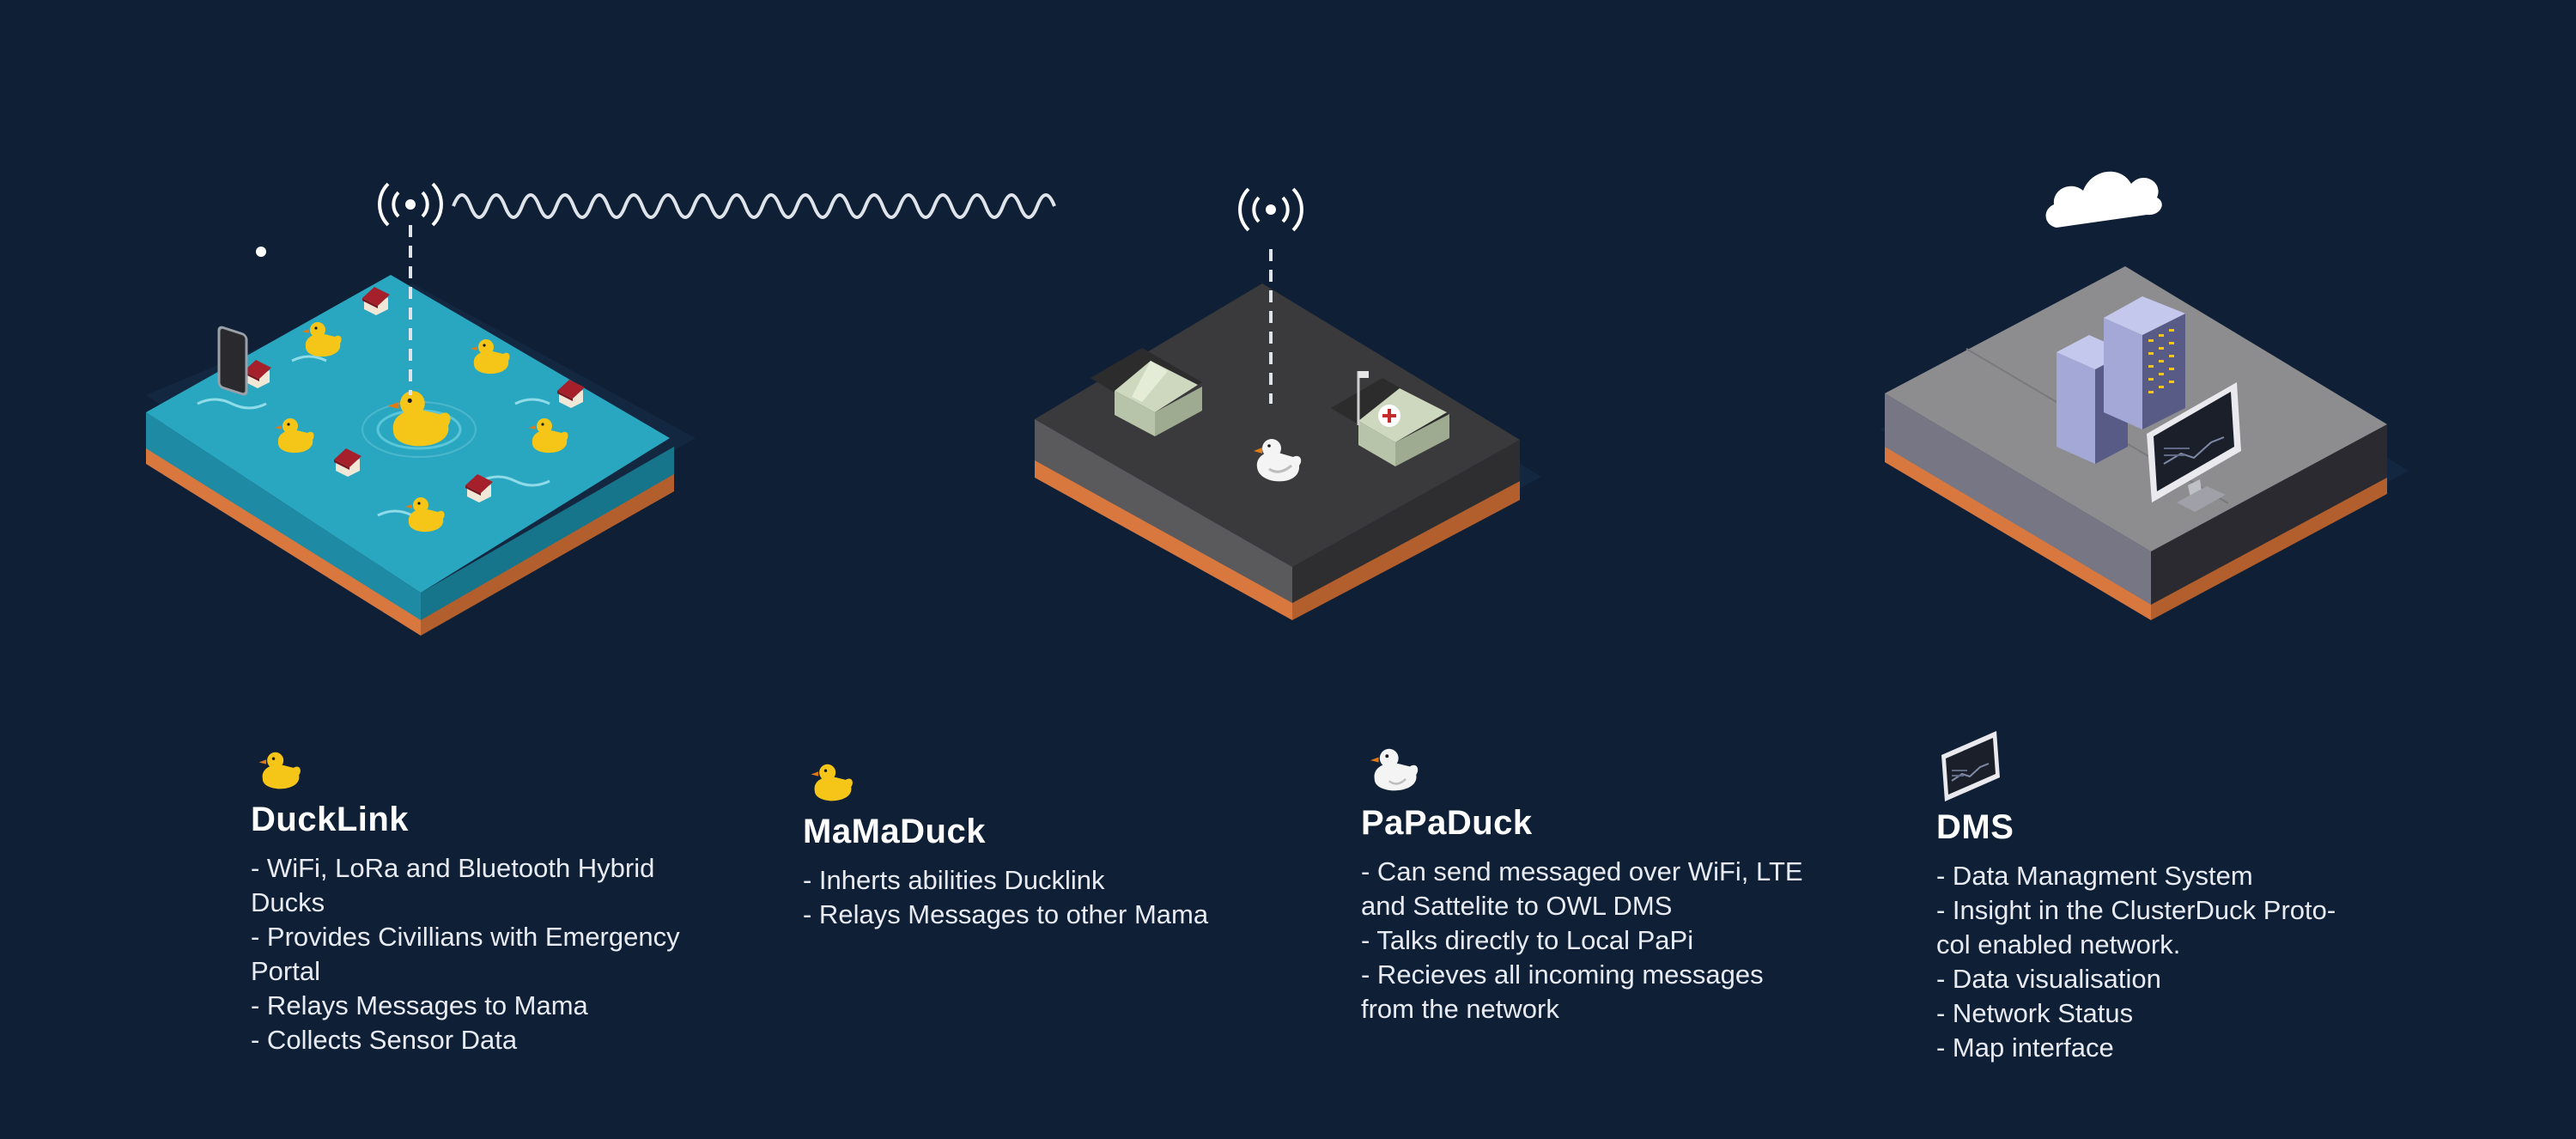 The image size is (2576, 1139). I want to click on mamaduck-title: MaMaDuck, so click(895, 831).